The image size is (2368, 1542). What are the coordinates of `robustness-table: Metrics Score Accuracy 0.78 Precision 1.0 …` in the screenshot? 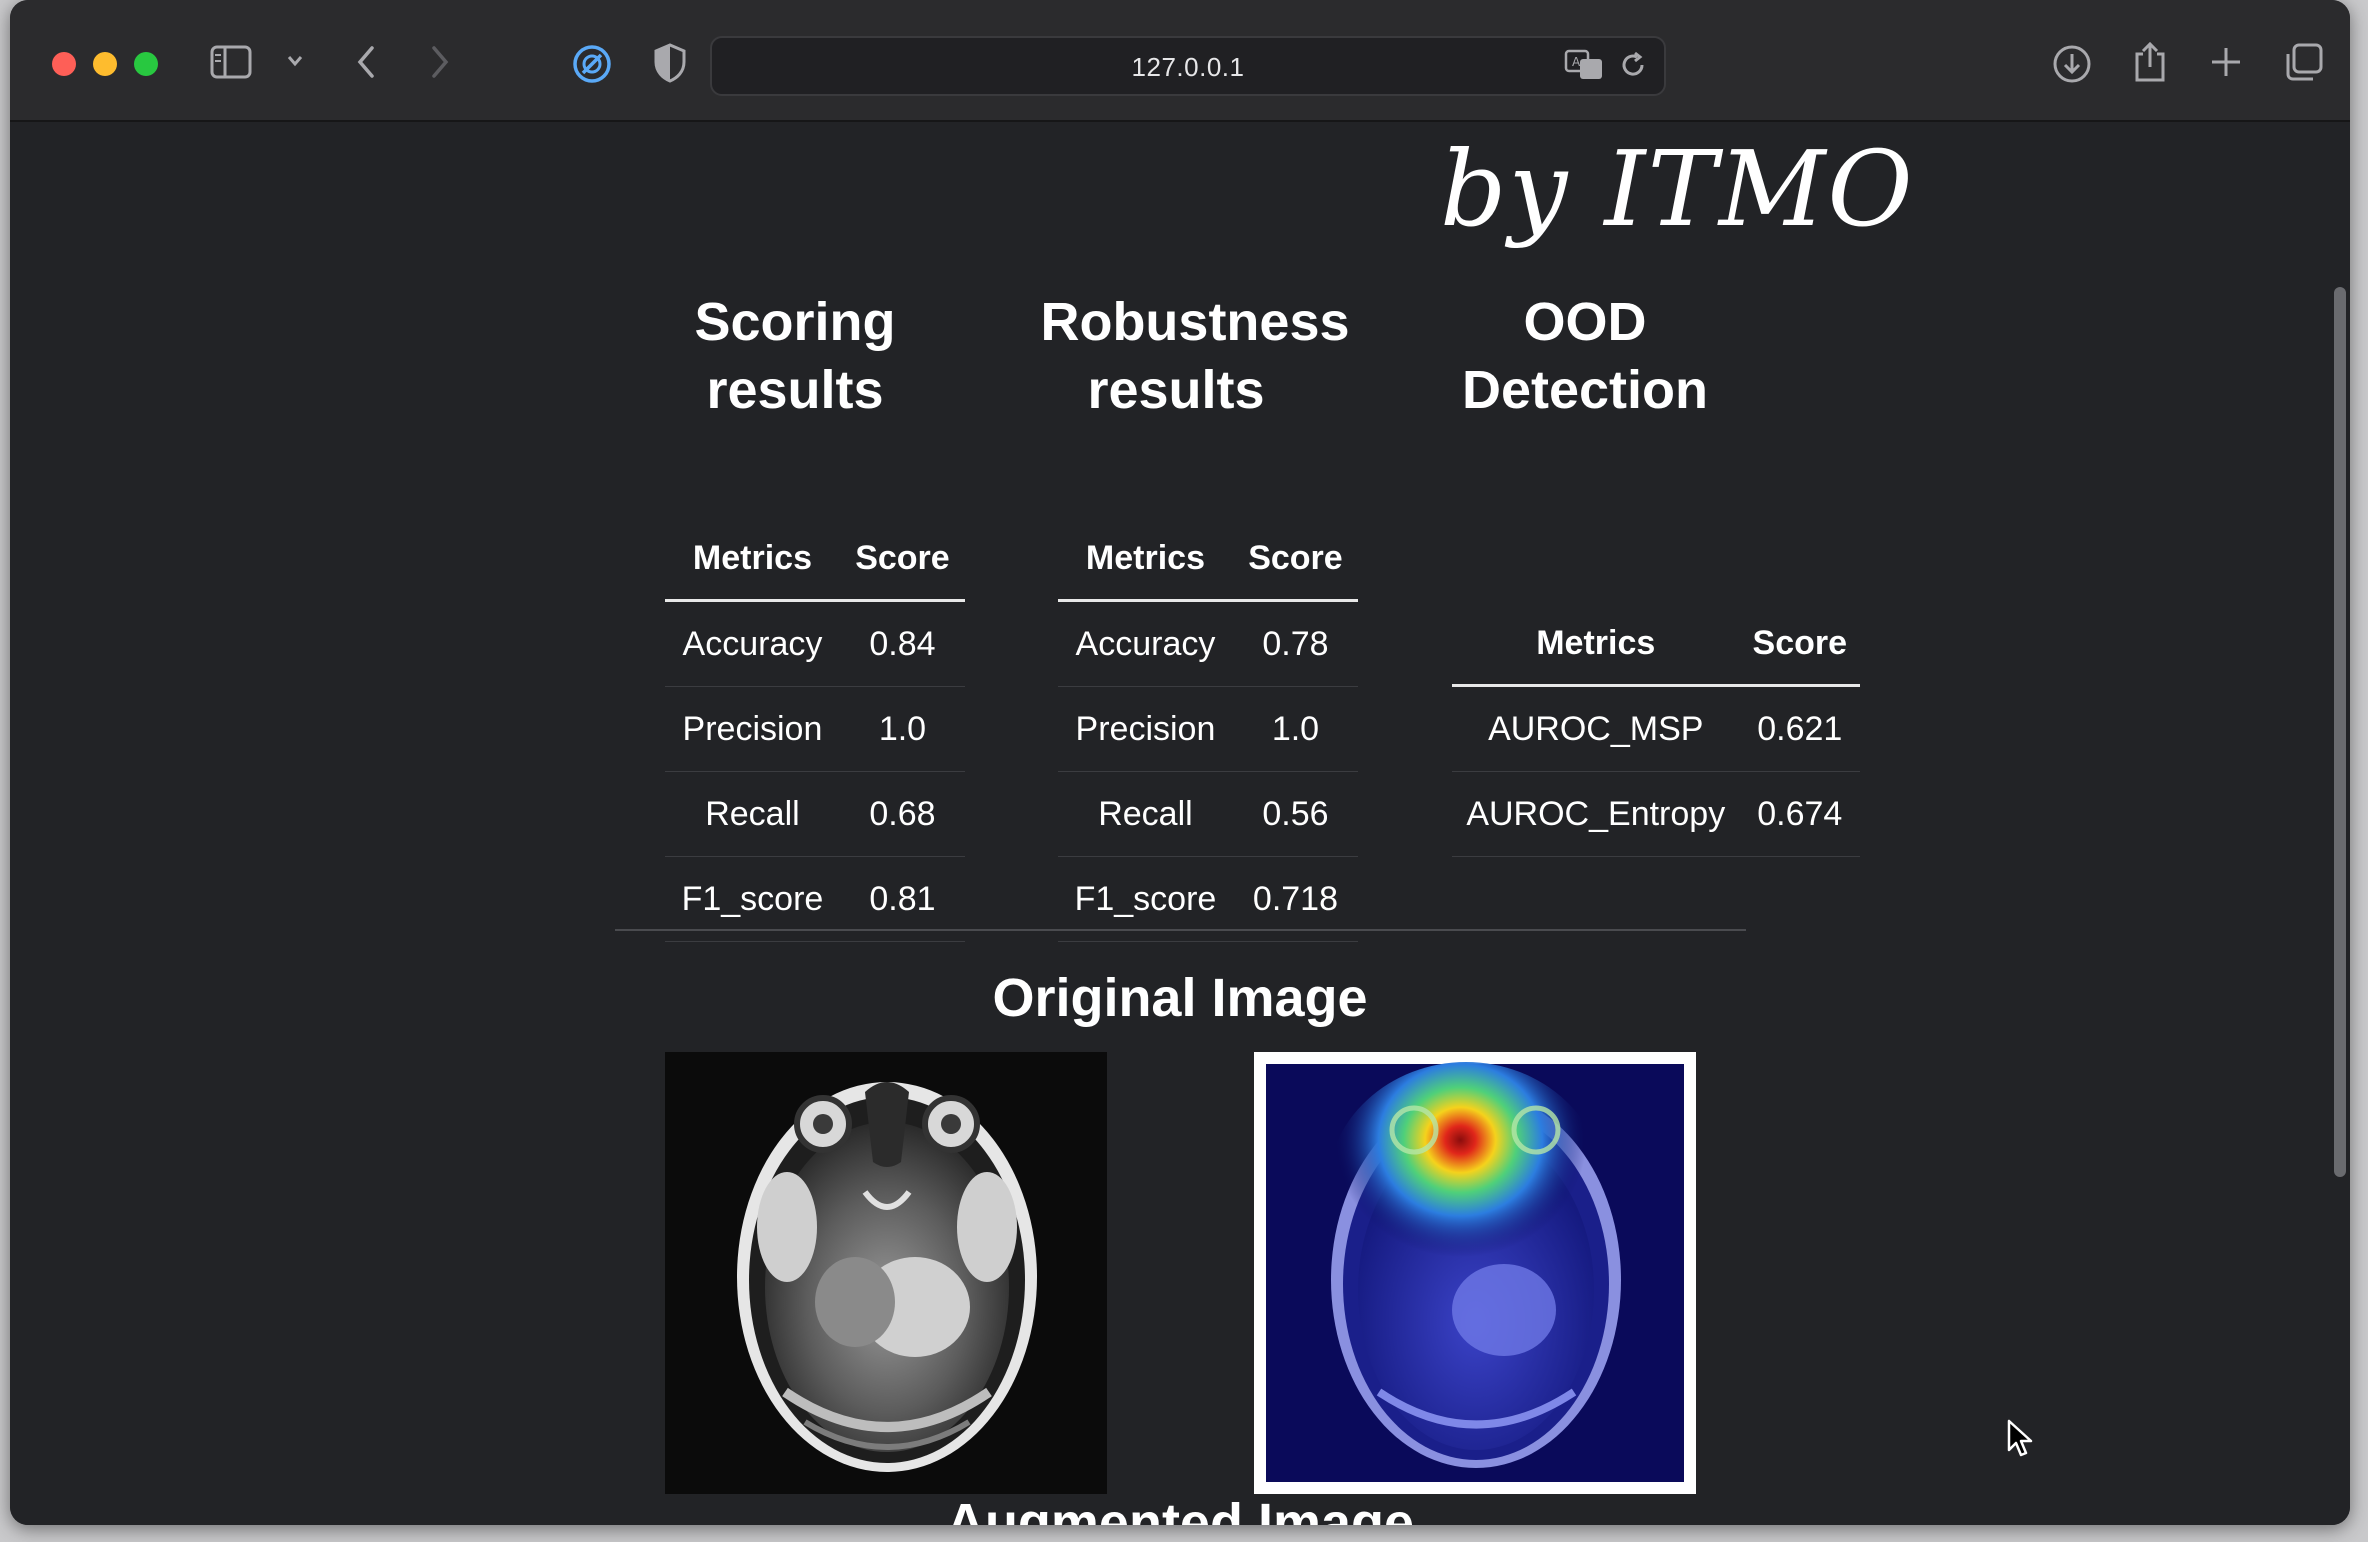 It's located at (1208, 729).